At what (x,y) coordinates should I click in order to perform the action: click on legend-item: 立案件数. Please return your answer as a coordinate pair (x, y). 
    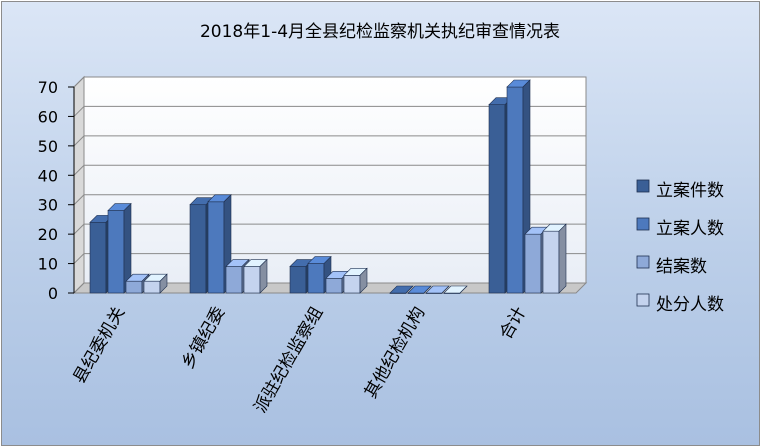
    Looking at the image, I should click on (680, 190).